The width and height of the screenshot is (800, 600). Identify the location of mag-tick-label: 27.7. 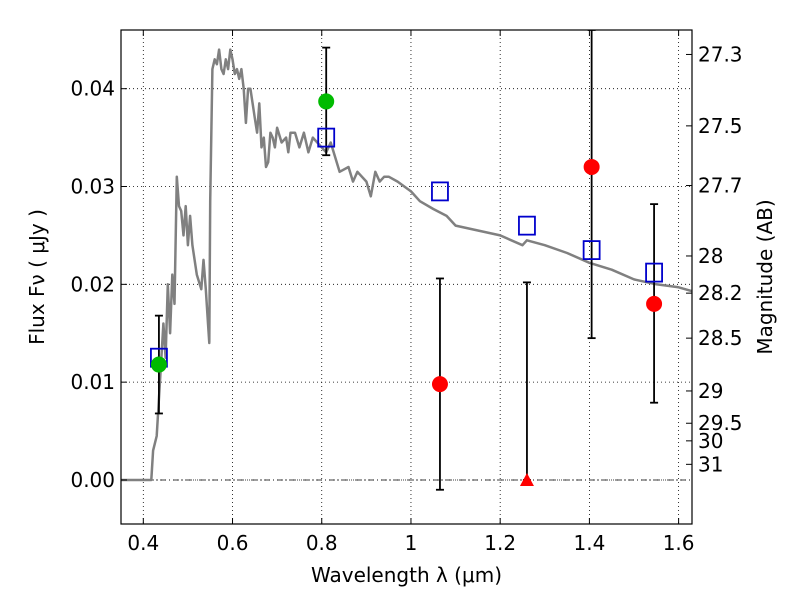
(720, 186).